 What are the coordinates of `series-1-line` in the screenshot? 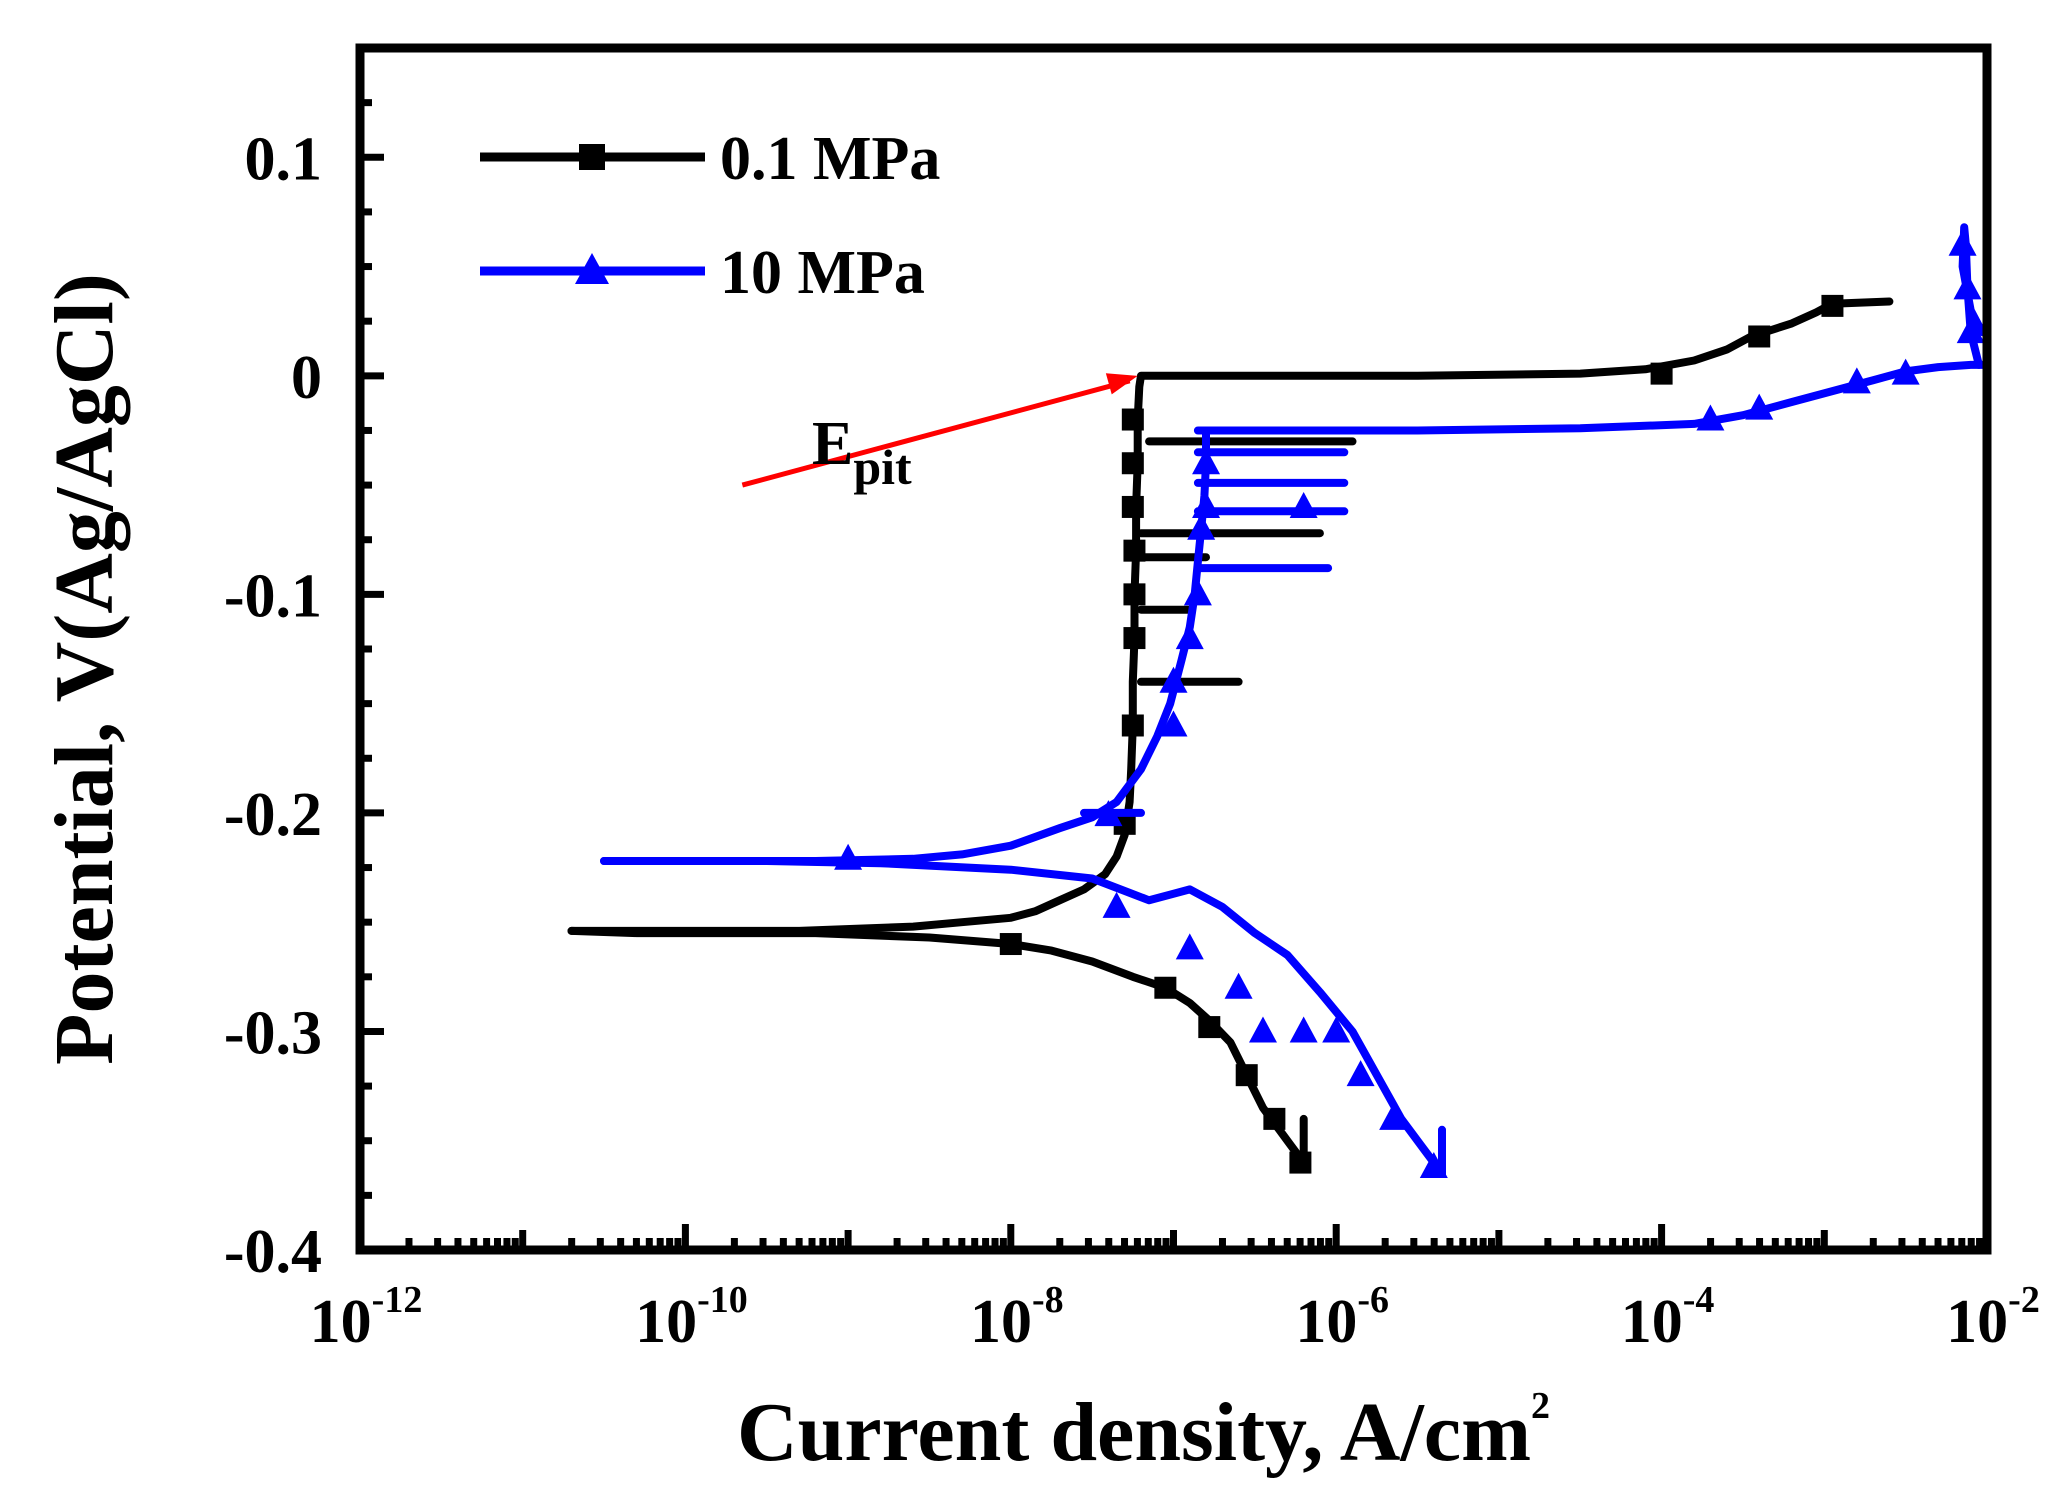 It's located at (937, 1046).